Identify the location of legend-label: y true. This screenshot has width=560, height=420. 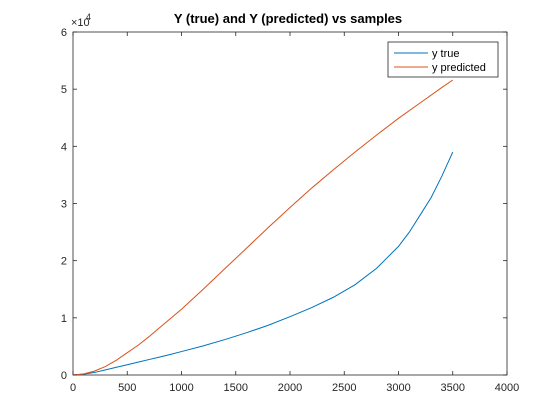
(446, 54).